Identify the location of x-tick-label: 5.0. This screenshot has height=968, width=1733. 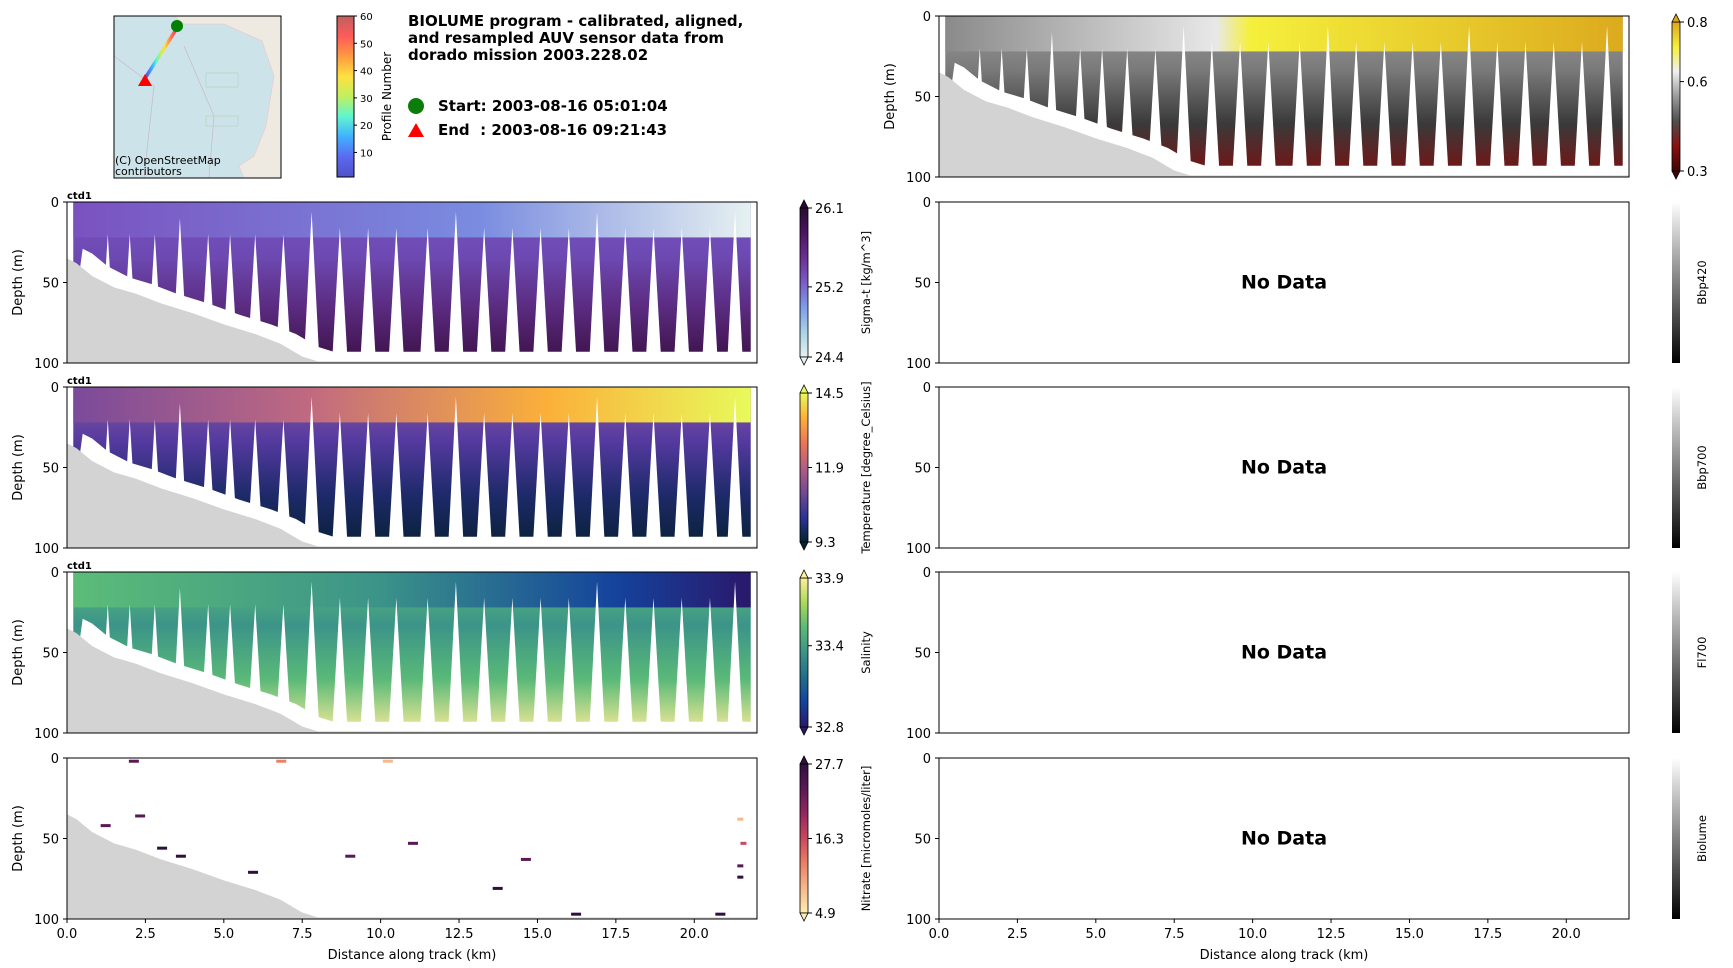
(223, 934).